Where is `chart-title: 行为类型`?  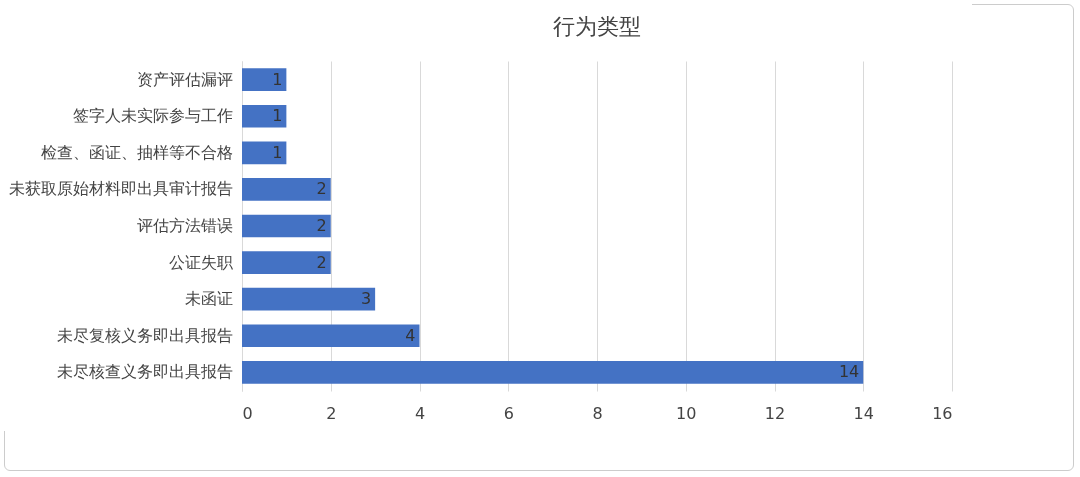
chart-title: 行为类型 is located at coordinates (597, 26).